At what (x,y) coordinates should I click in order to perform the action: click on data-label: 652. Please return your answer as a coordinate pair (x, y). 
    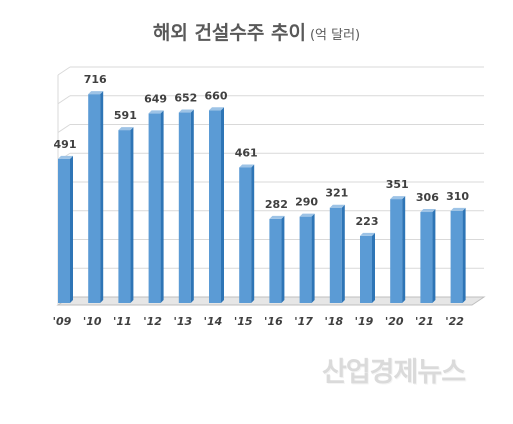
    Looking at the image, I should click on (185, 98).